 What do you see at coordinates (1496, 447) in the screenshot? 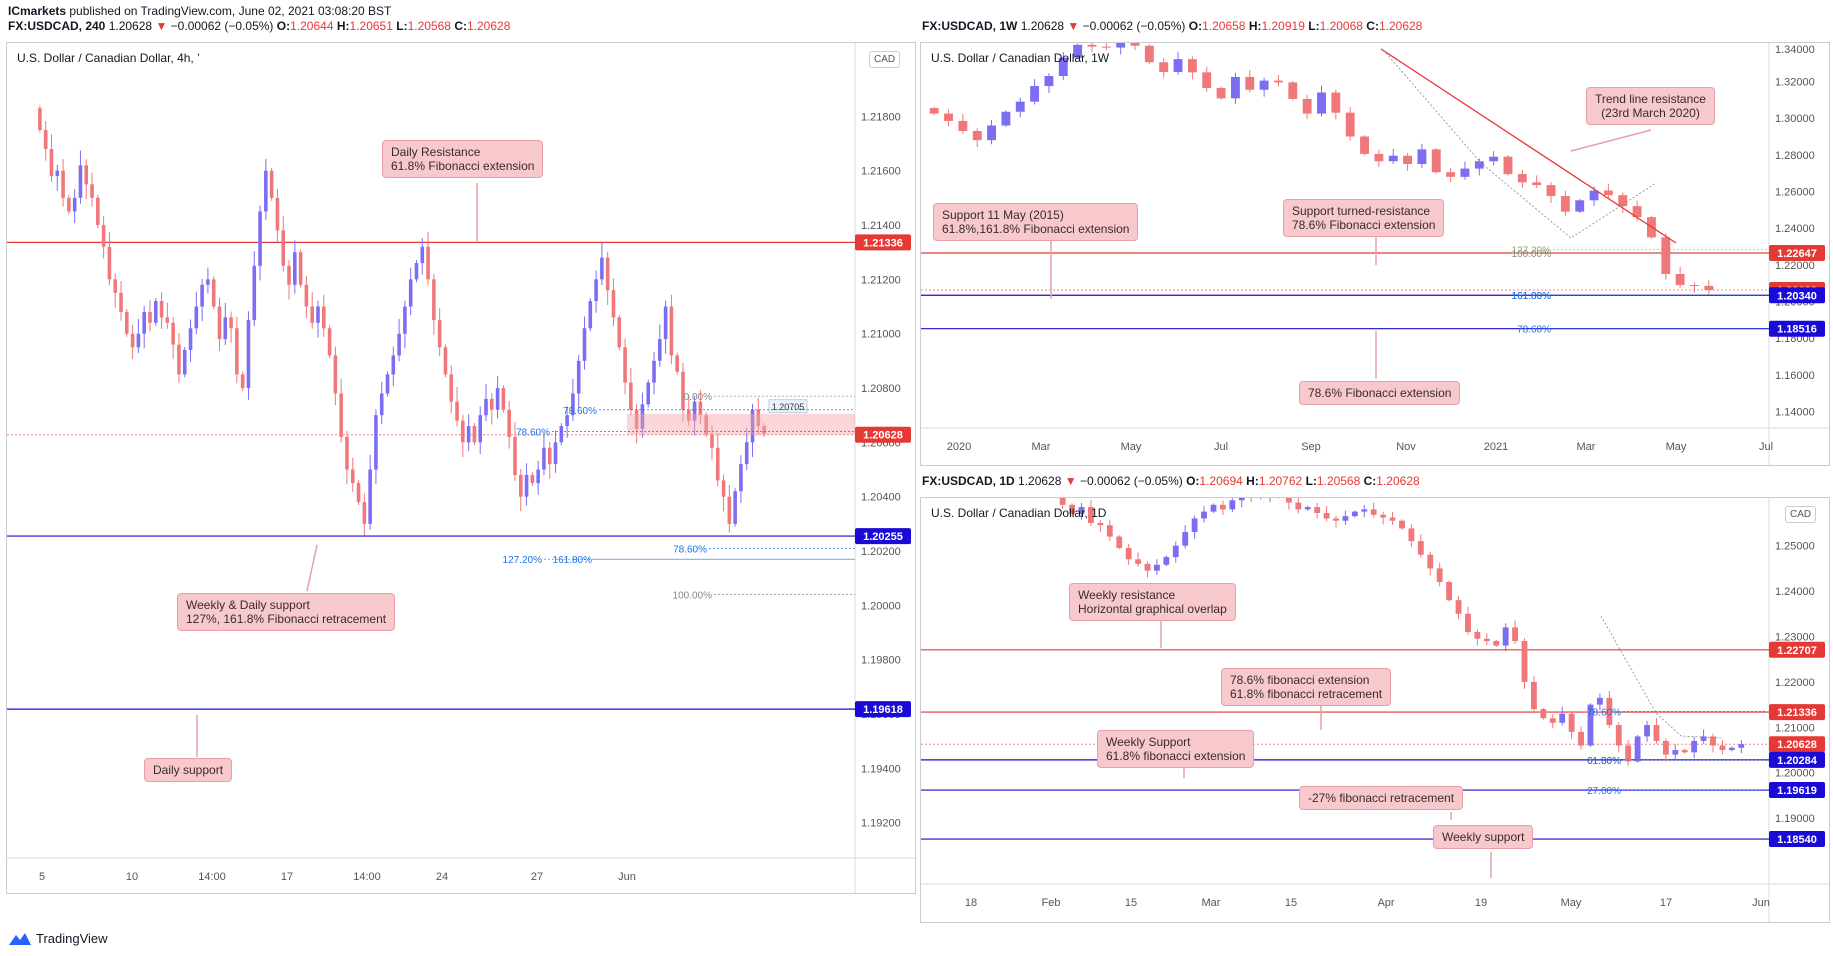
I see `x-tick-label: 2021` at bounding box center [1496, 447].